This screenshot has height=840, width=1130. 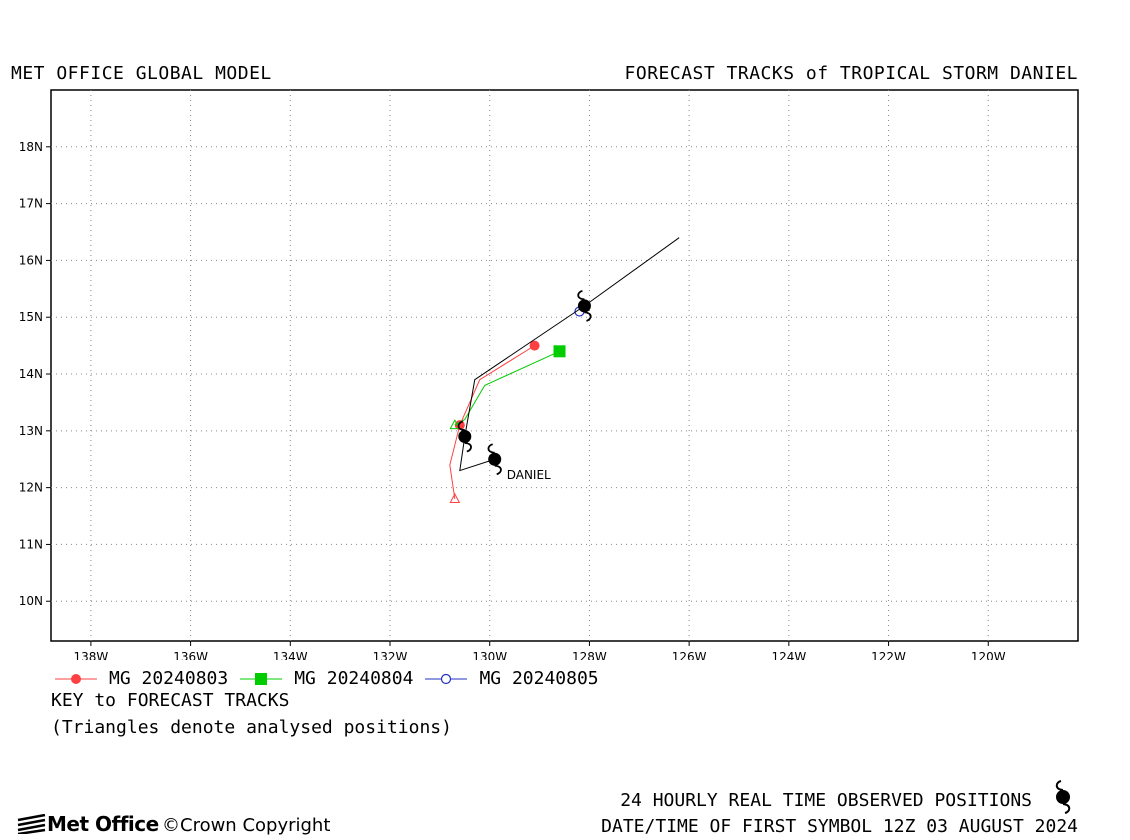 I want to click on lat-tick-label: 13N, so click(x=31, y=431).